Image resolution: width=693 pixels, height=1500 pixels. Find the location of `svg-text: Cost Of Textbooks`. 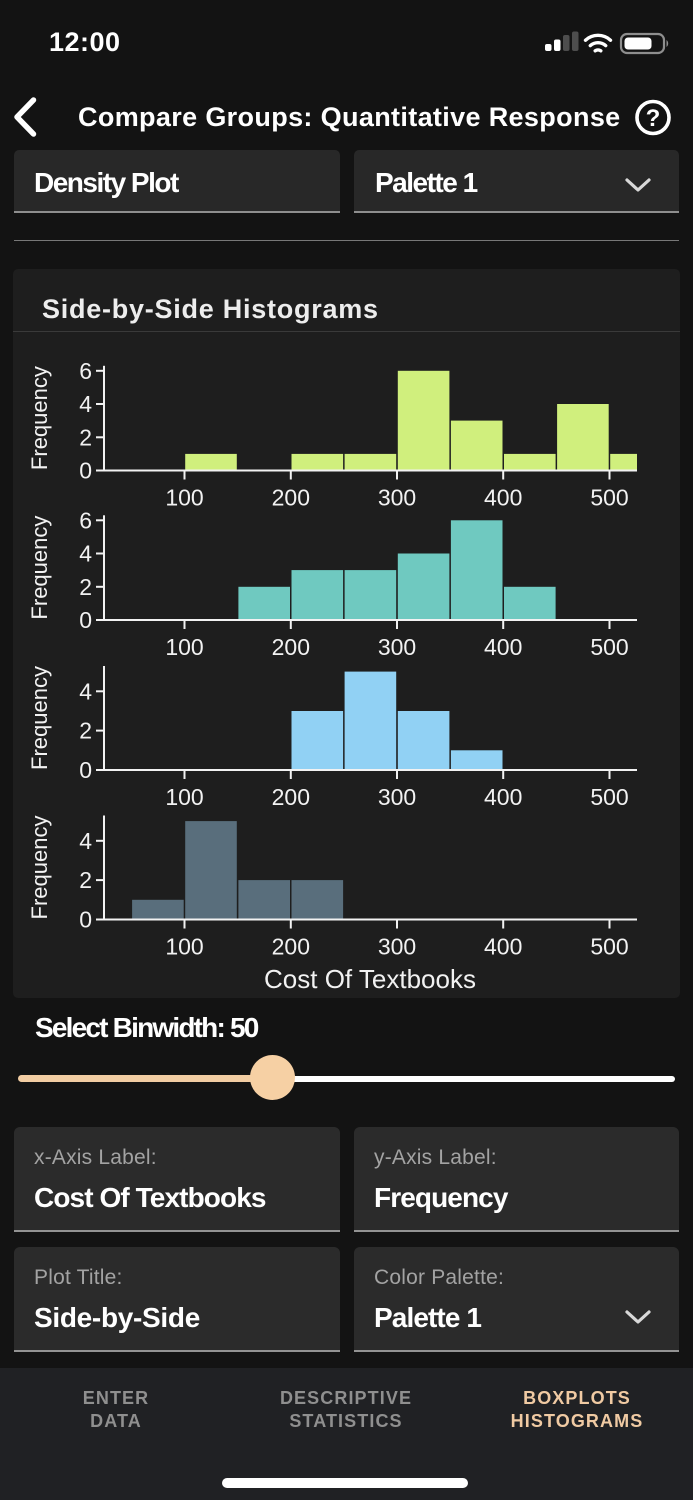

svg-text: Cost Of Textbooks is located at coordinates (370, 979).